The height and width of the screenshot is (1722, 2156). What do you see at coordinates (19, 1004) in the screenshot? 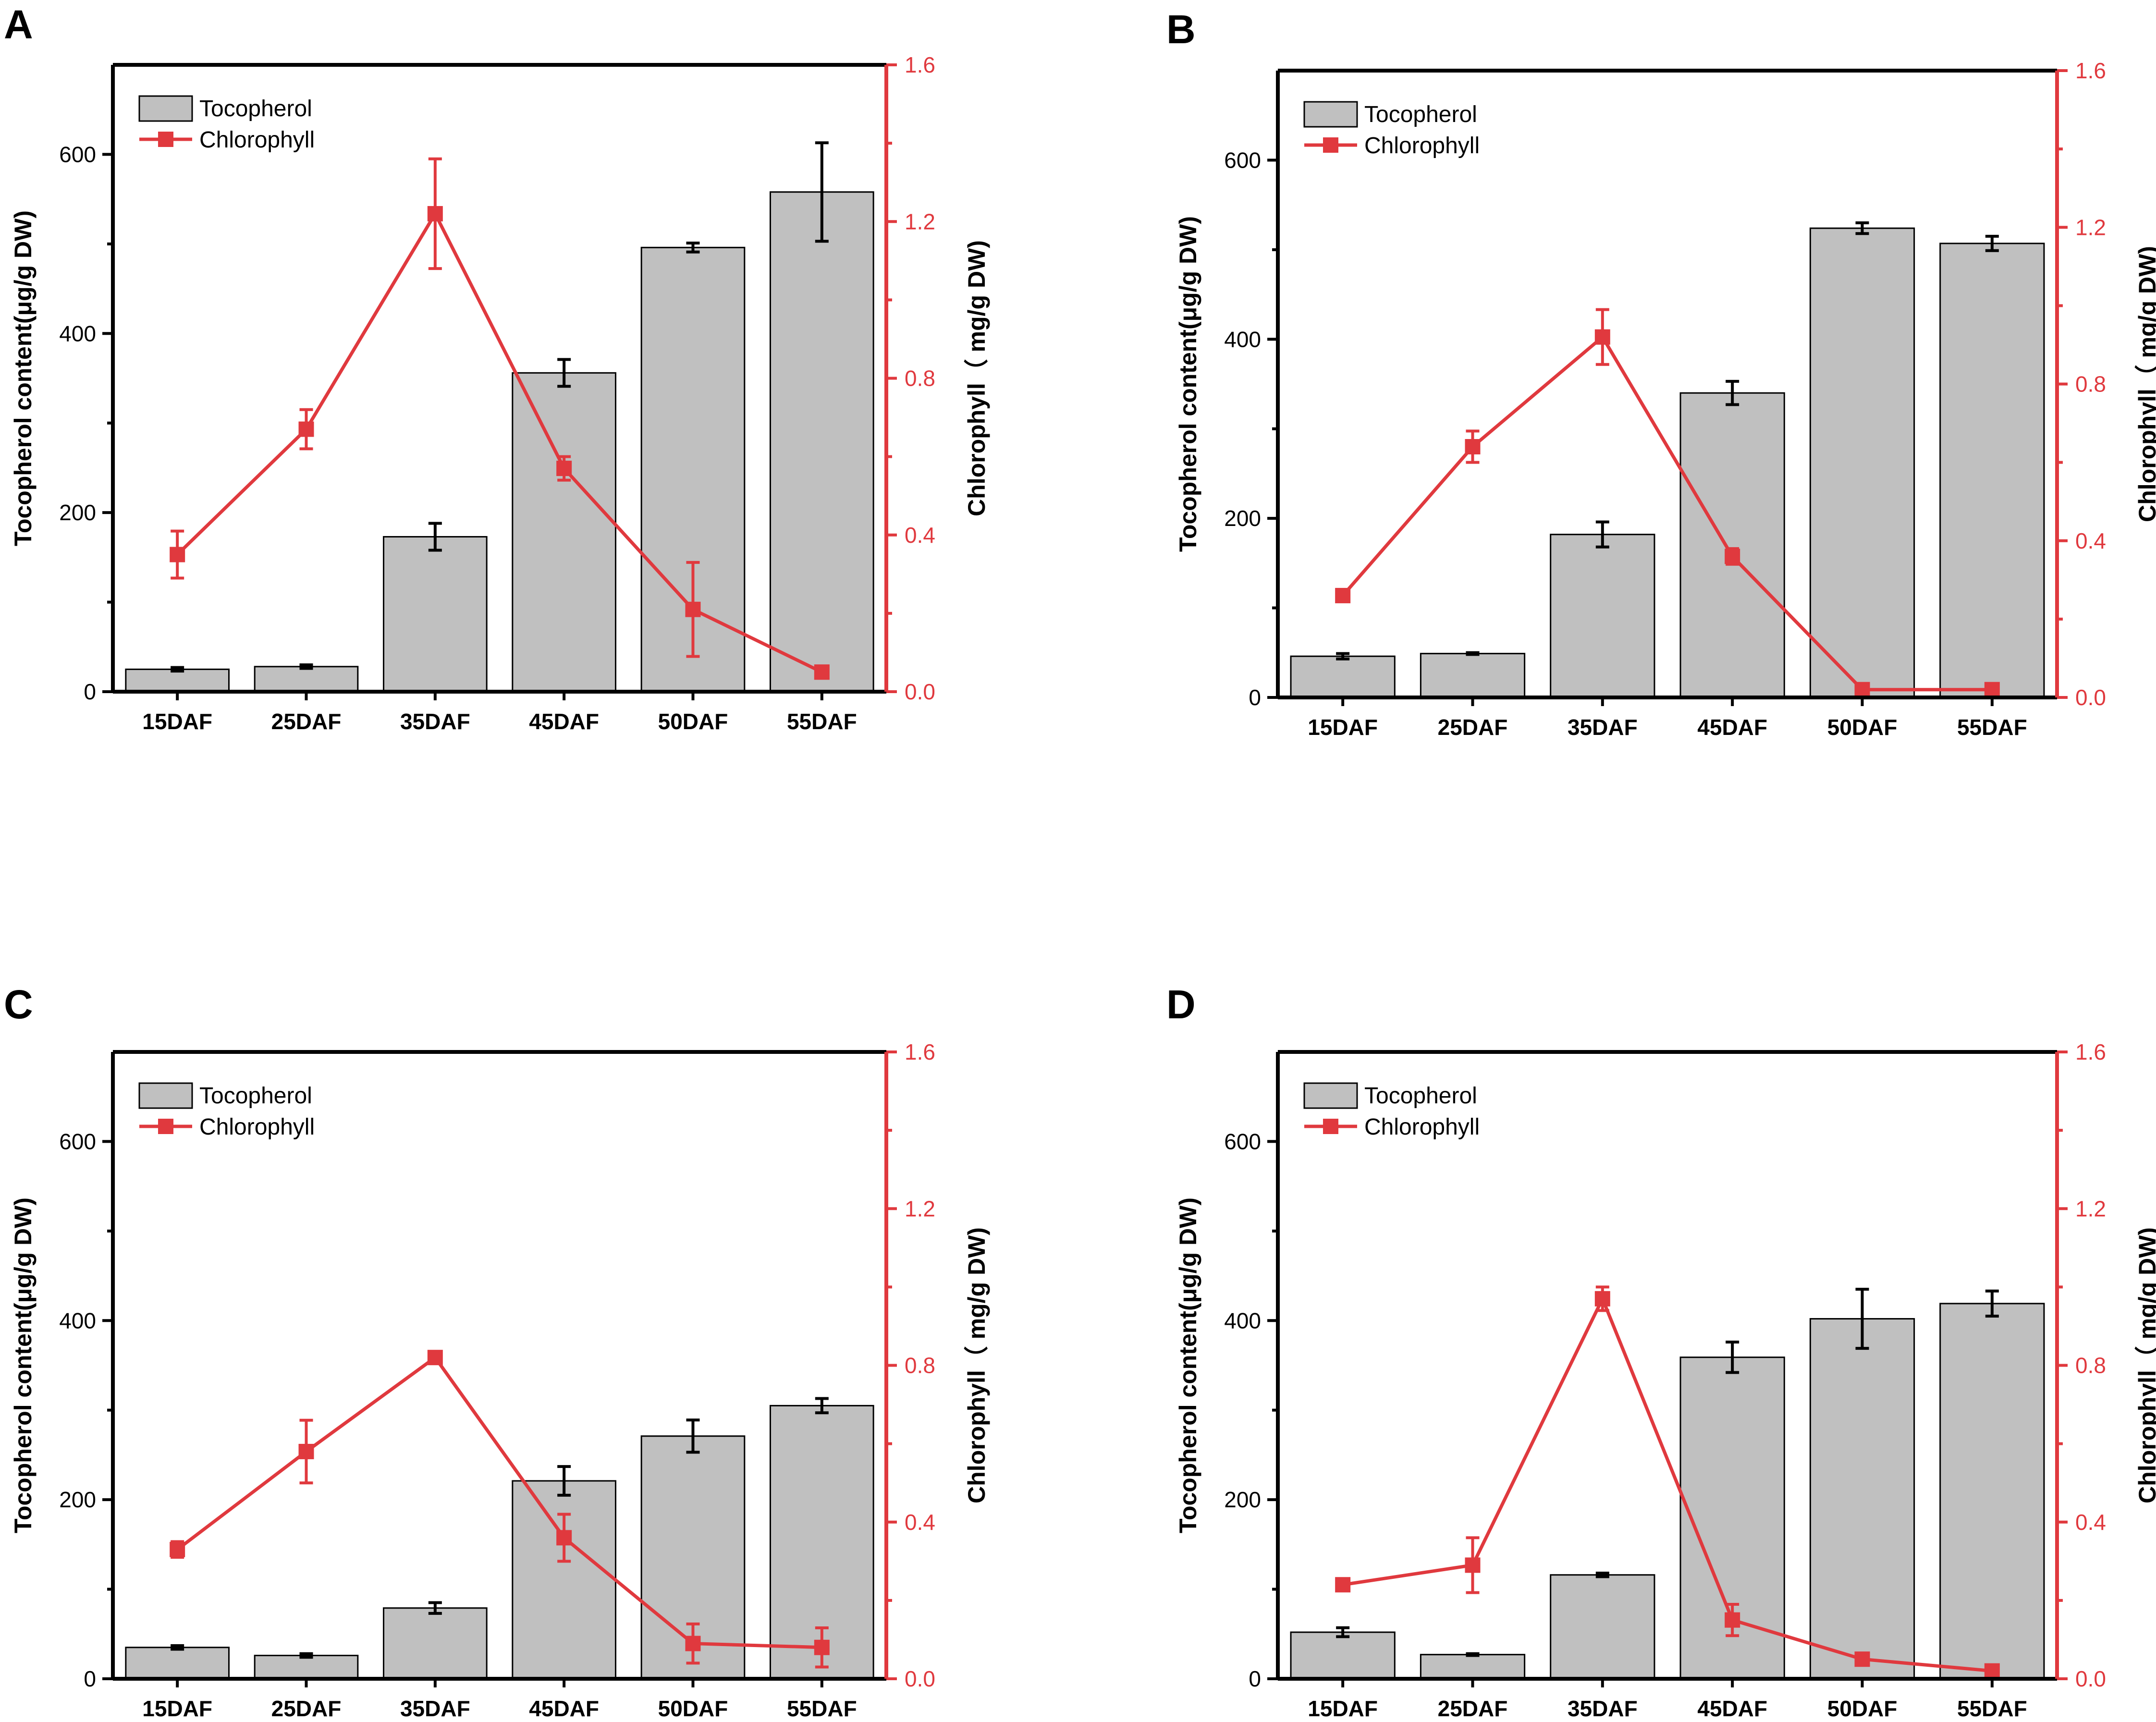
I see `panel-letter: C` at bounding box center [19, 1004].